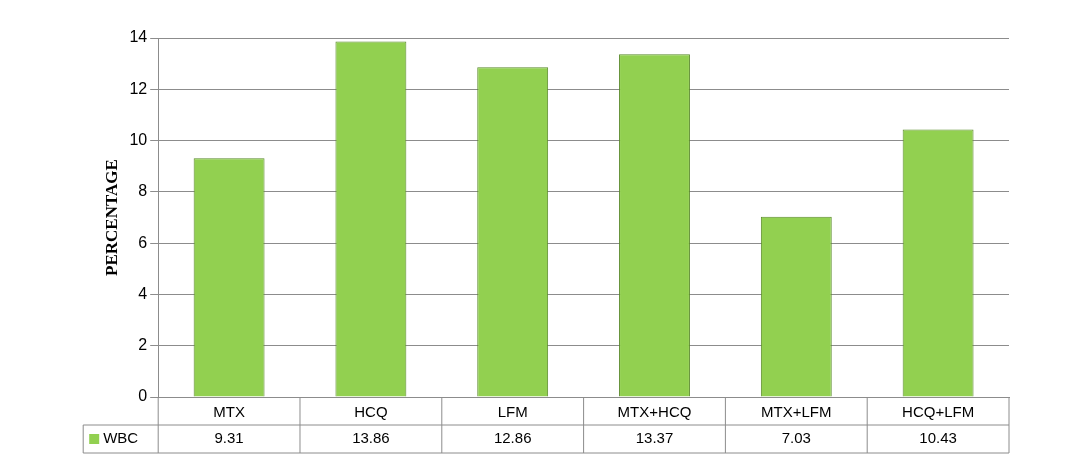 The width and height of the screenshot is (1067, 471). I want to click on data-label: 10.43, so click(938, 438).